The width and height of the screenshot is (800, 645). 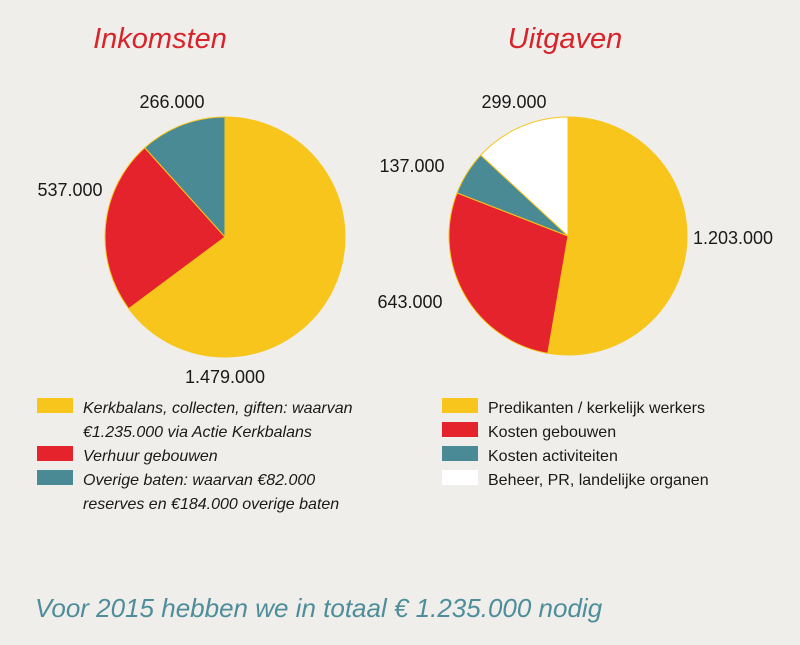 I want to click on slice-value-label-uitgaven-4: 299.000, so click(x=513, y=102).